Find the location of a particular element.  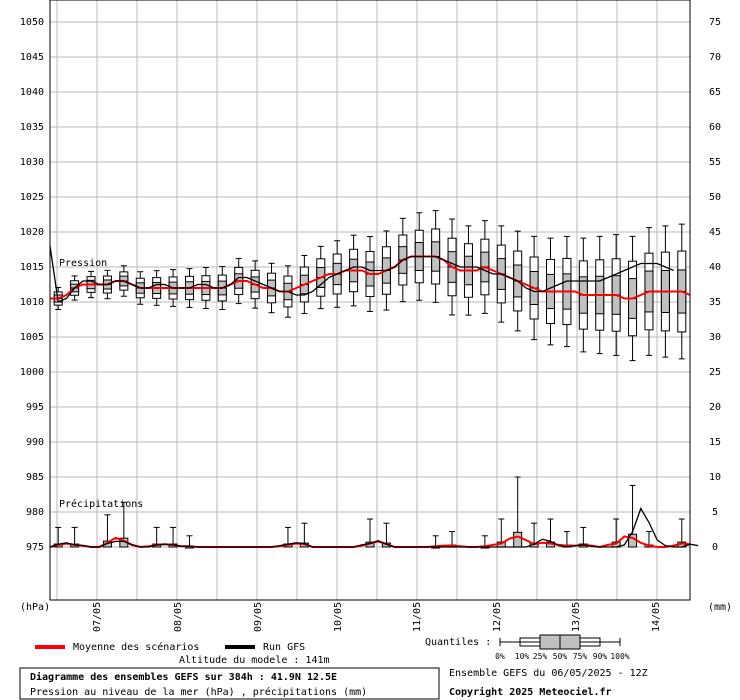

quantile-label: 100% is located at coordinates (619, 656).